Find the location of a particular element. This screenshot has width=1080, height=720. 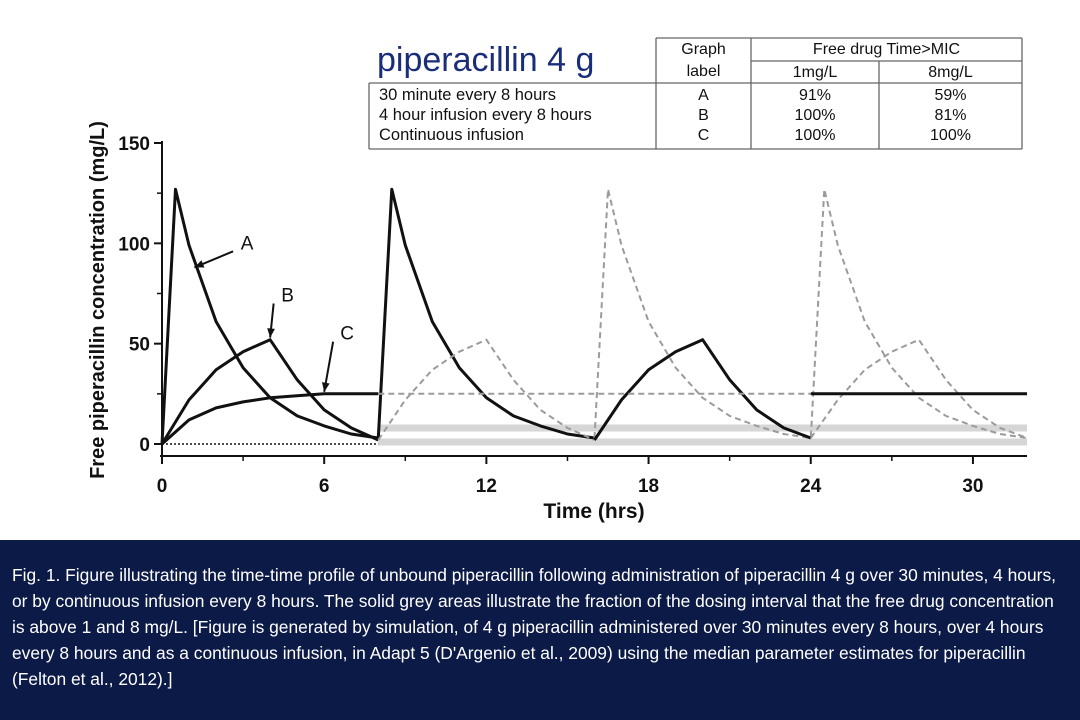

arrowhead-C is located at coordinates (325, 387).